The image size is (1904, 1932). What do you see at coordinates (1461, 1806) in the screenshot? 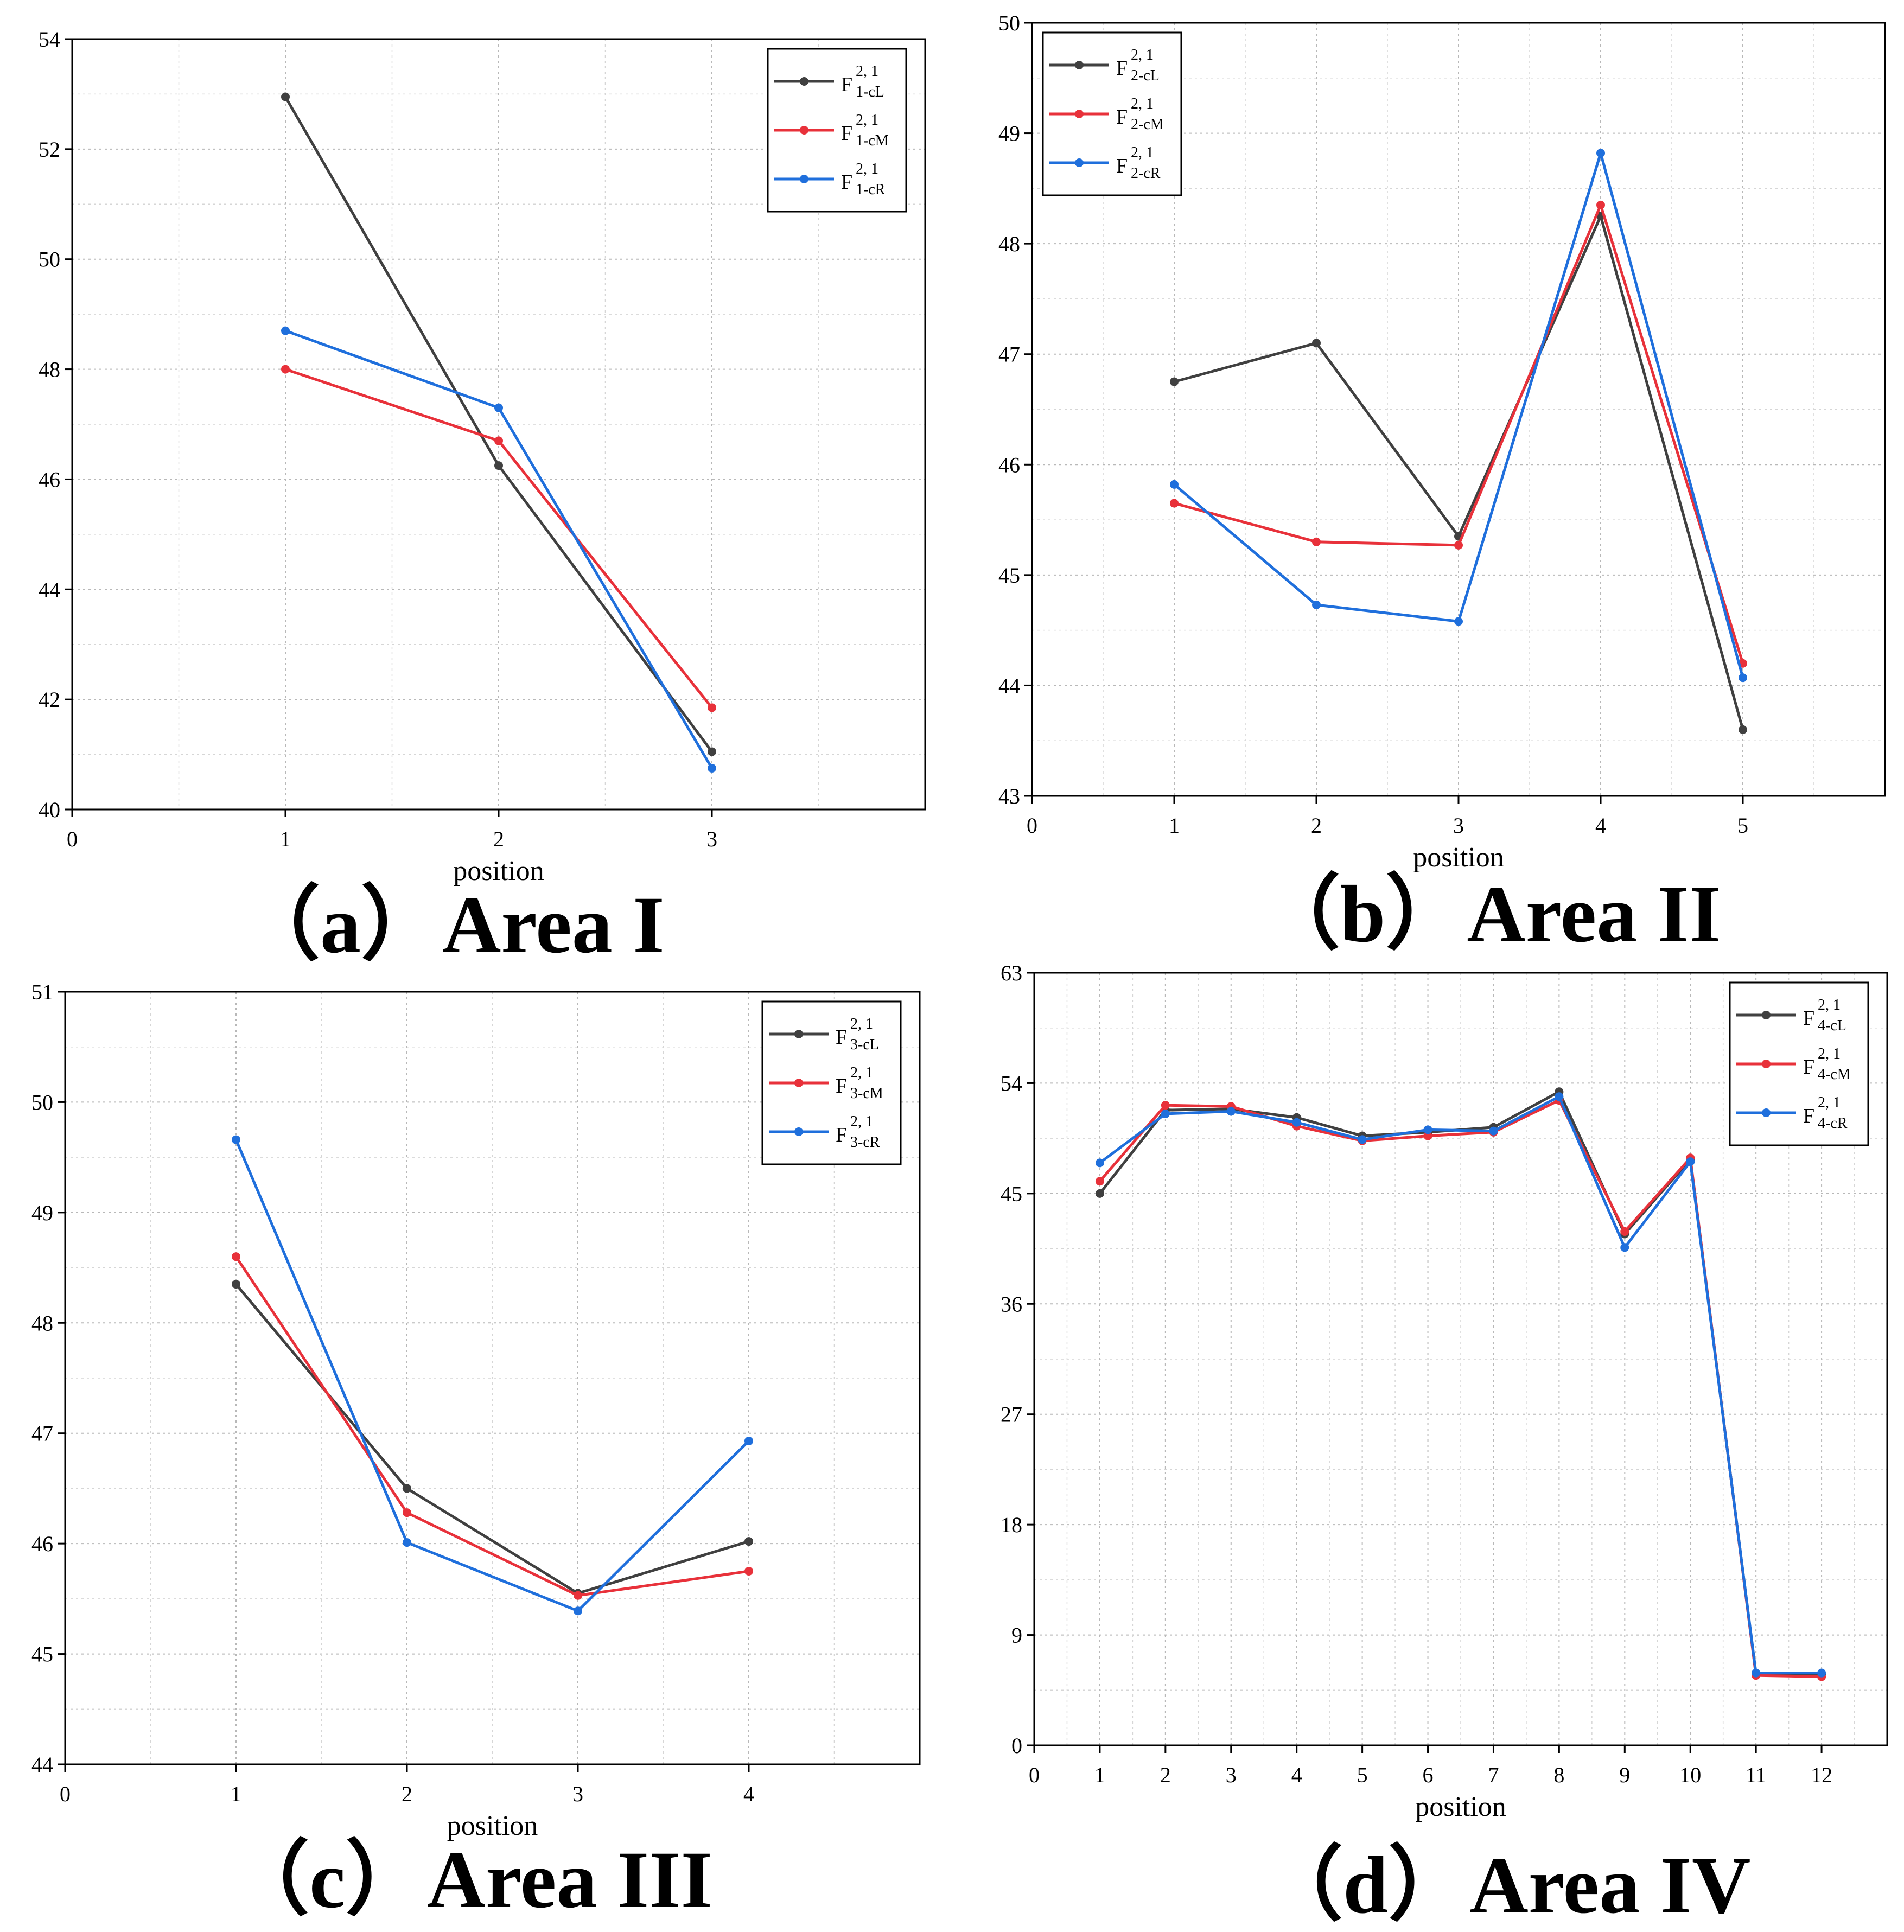
I see `x-axis-title-d: position` at bounding box center [1461, 1806].